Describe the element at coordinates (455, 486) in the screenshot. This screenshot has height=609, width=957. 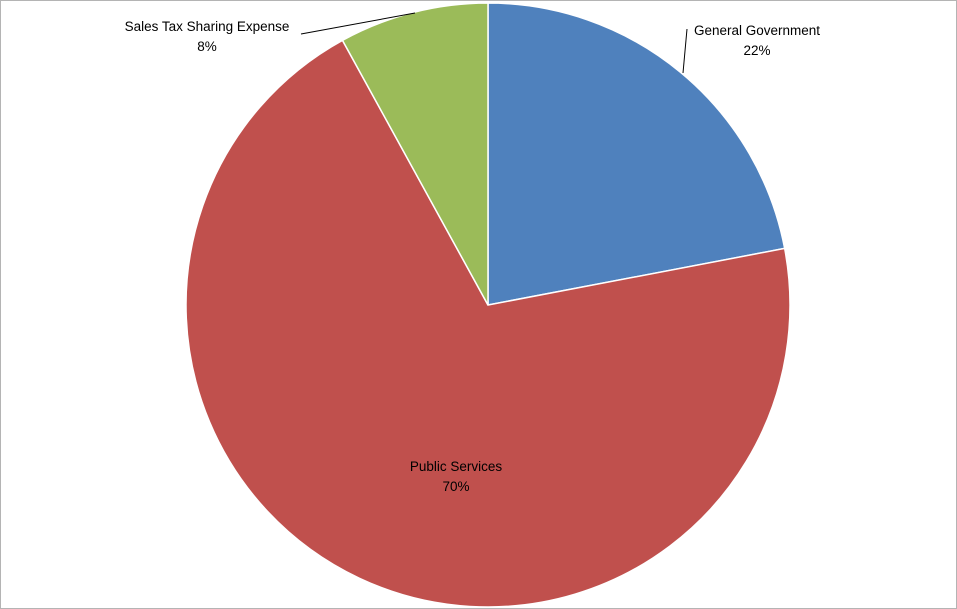
I see `data-label-public-services-percent: 70%` at that location.